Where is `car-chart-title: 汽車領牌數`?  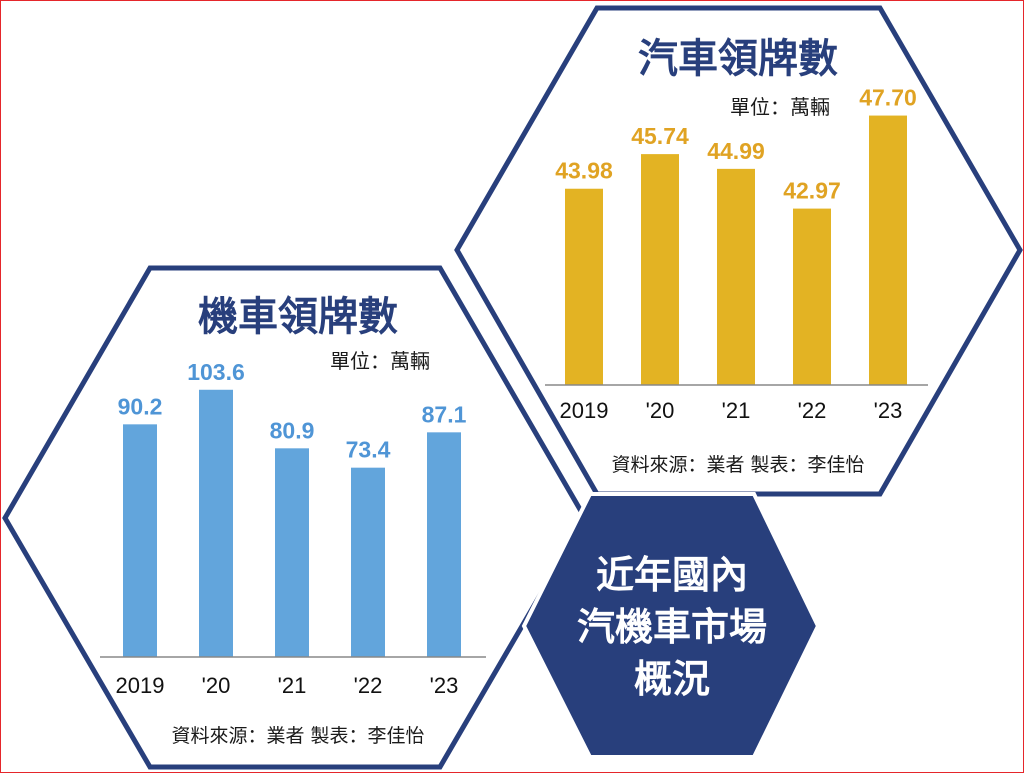
car-chart-title: 汽車領牌數 is located at coordinates (738, 59).